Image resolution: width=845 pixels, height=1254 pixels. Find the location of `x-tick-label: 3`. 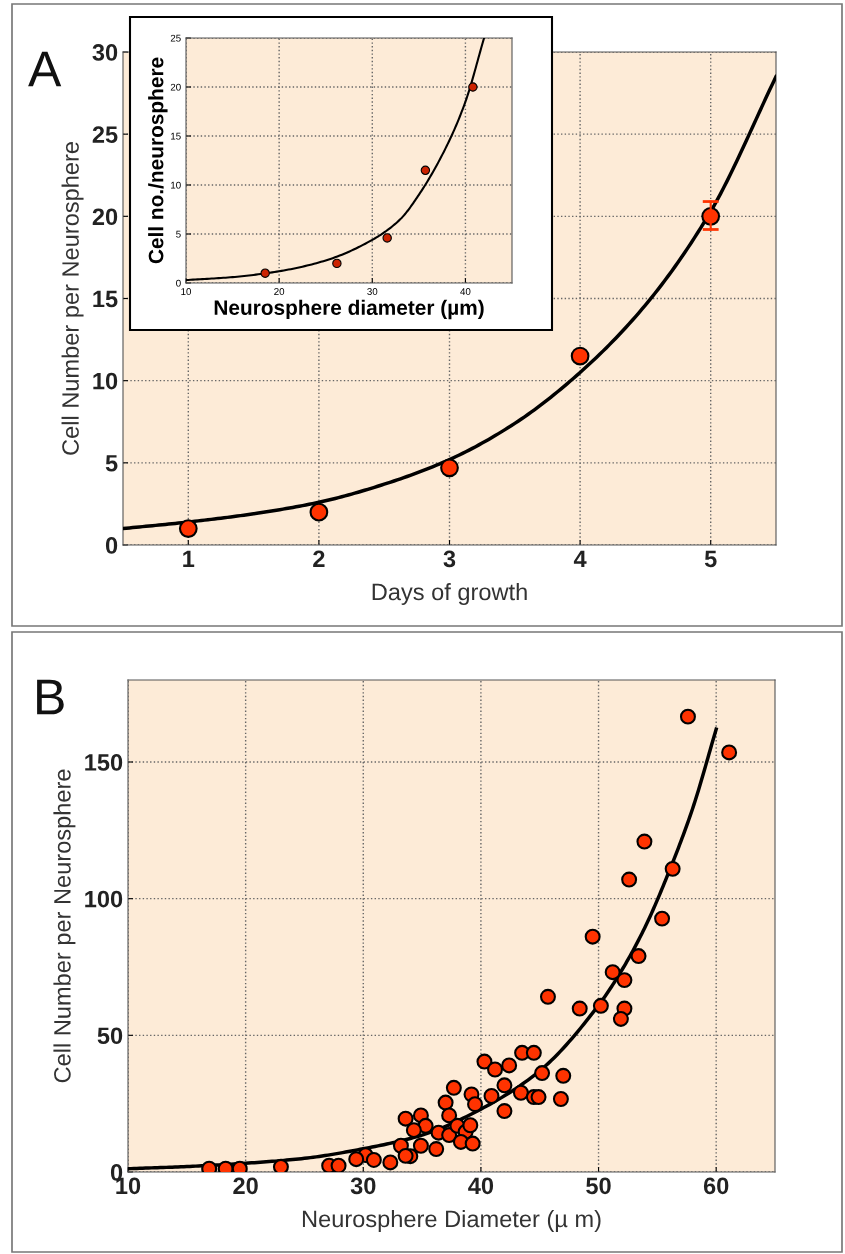

x-tick-label: 3 is located at coordinates (449, 559).